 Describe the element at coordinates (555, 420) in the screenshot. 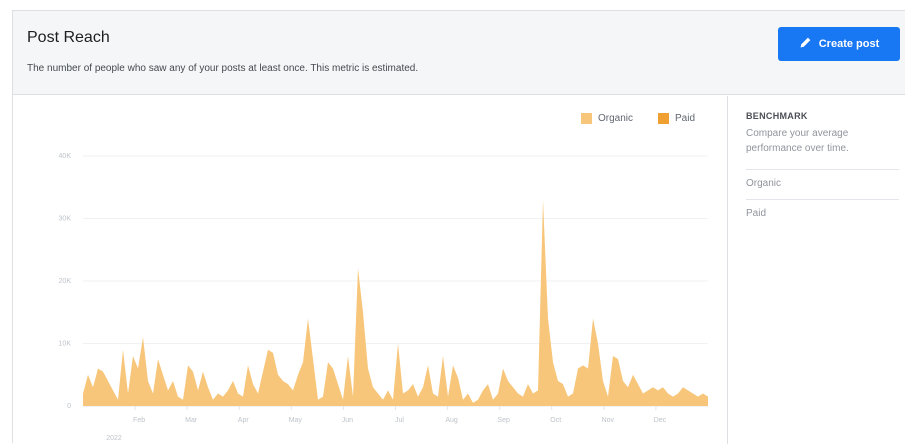

I see `x-tick-label: Oct` at that location.